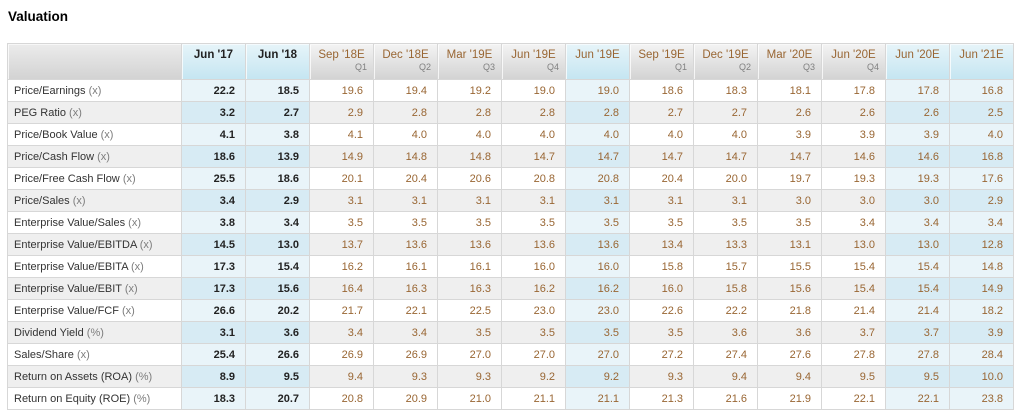 The width and height of the screenshot is (1018, 410). I want to click on value-cell: 23.0, so click(533, 310).